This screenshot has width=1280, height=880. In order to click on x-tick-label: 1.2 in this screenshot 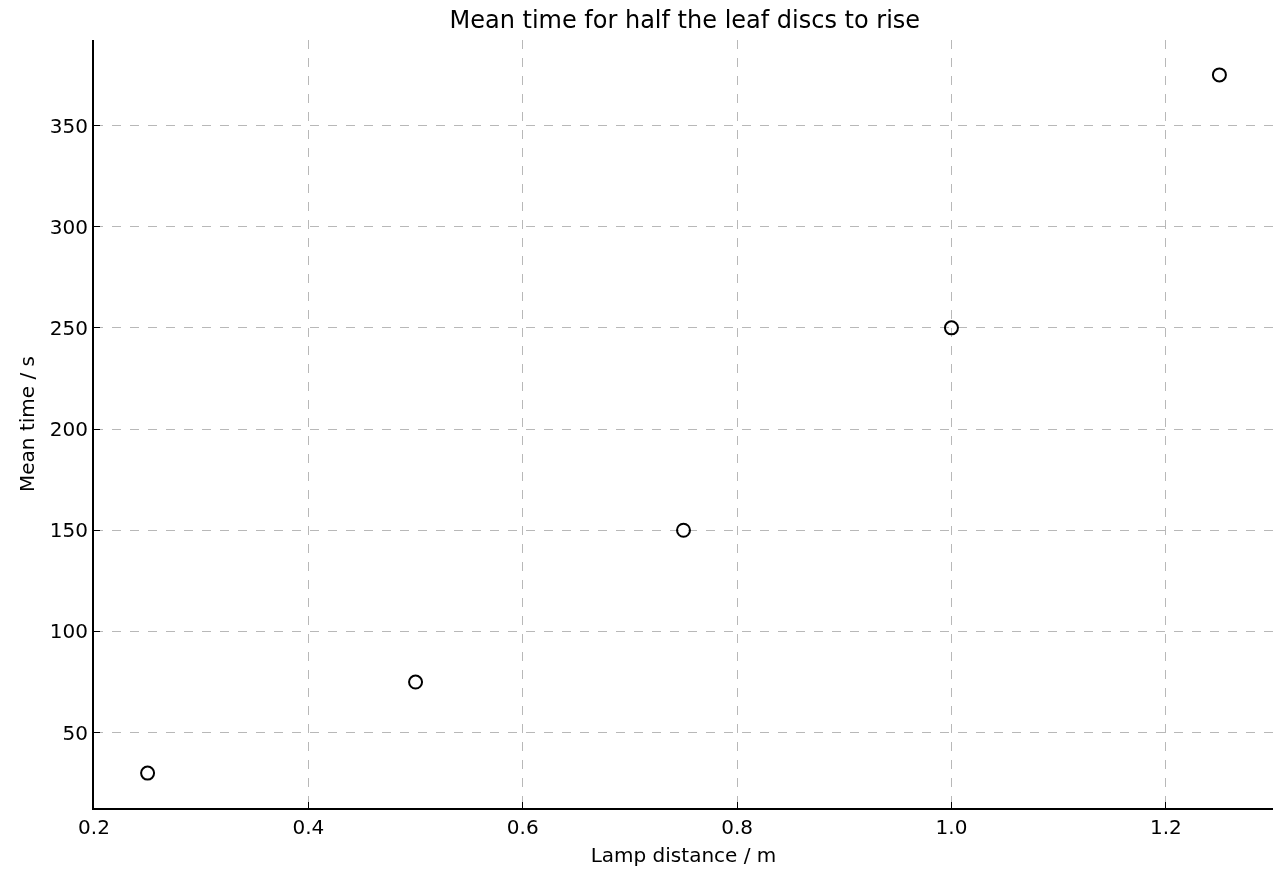, I will do `click(1165, 827)`.